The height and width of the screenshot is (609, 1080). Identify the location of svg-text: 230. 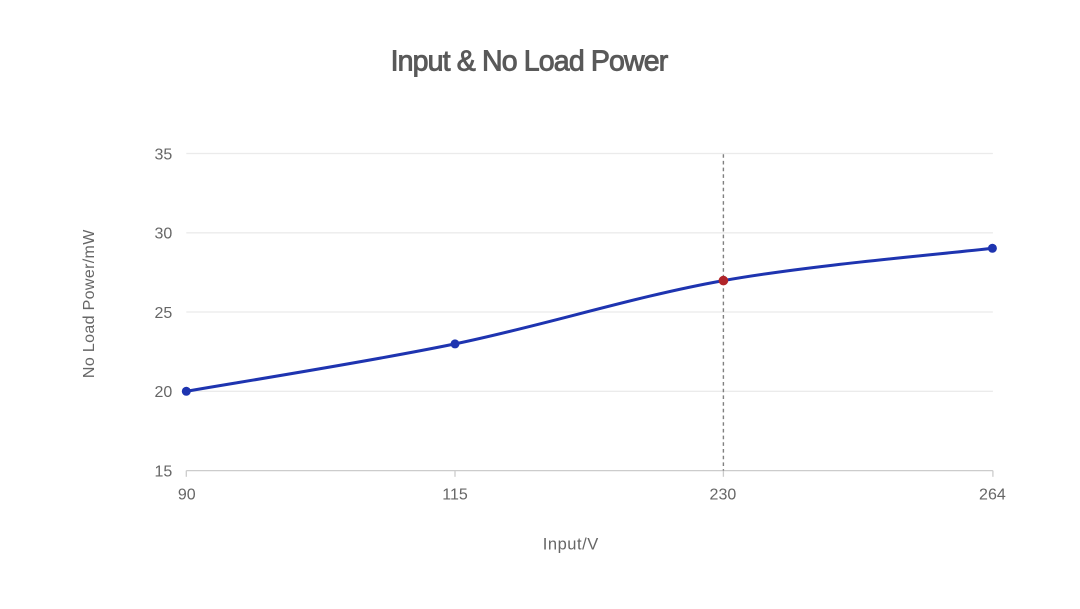
(723, 495).